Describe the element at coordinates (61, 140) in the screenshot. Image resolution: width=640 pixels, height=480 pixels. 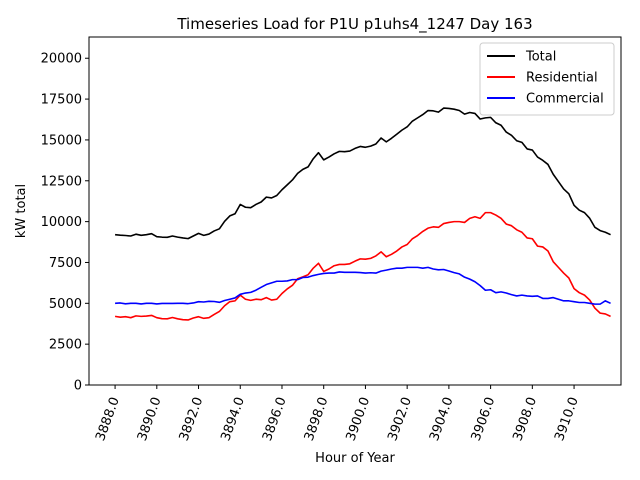
I see `y-tick-label: 15000` at that location.